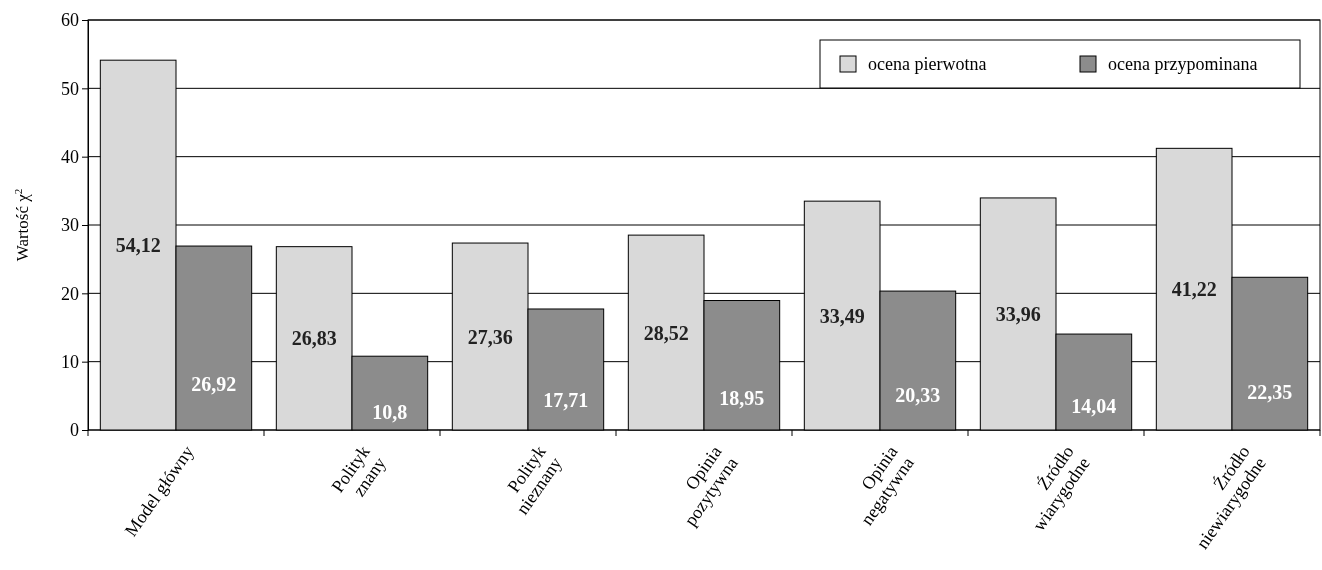  What do you see at coordinates (70, 88) in the screenshot?
I see `y-tick-label: 50` at bounding box center [70, 88].